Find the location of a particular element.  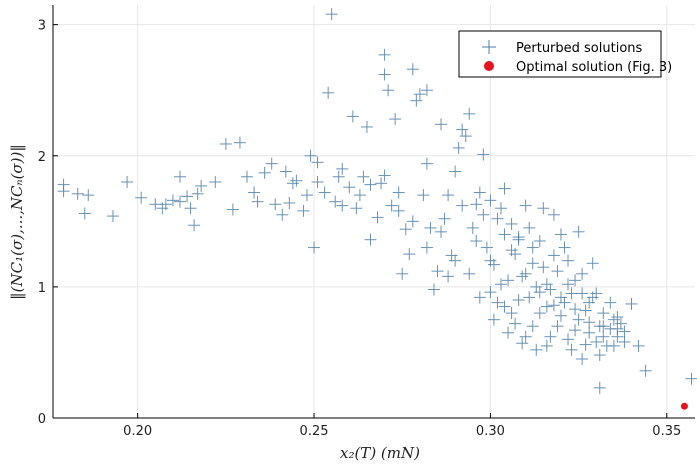

y-tick-label-0: 0 is located at coordinates (42, 419).